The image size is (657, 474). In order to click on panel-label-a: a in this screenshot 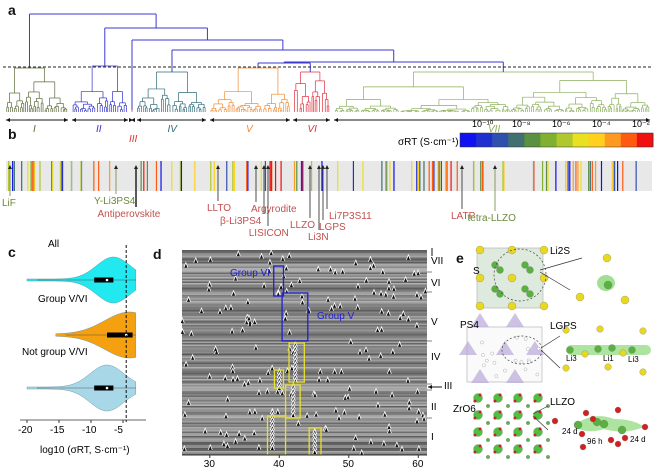, I will do `click(12, 10)`.